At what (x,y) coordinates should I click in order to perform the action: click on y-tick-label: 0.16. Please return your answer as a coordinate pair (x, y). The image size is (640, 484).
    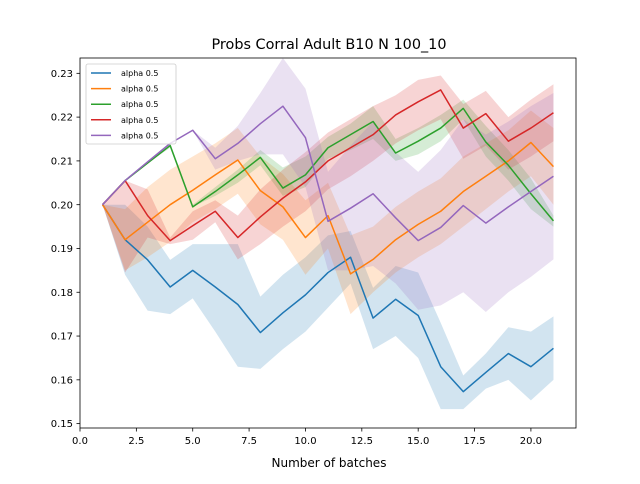
    Looking at the image, I should click on (62, 380).